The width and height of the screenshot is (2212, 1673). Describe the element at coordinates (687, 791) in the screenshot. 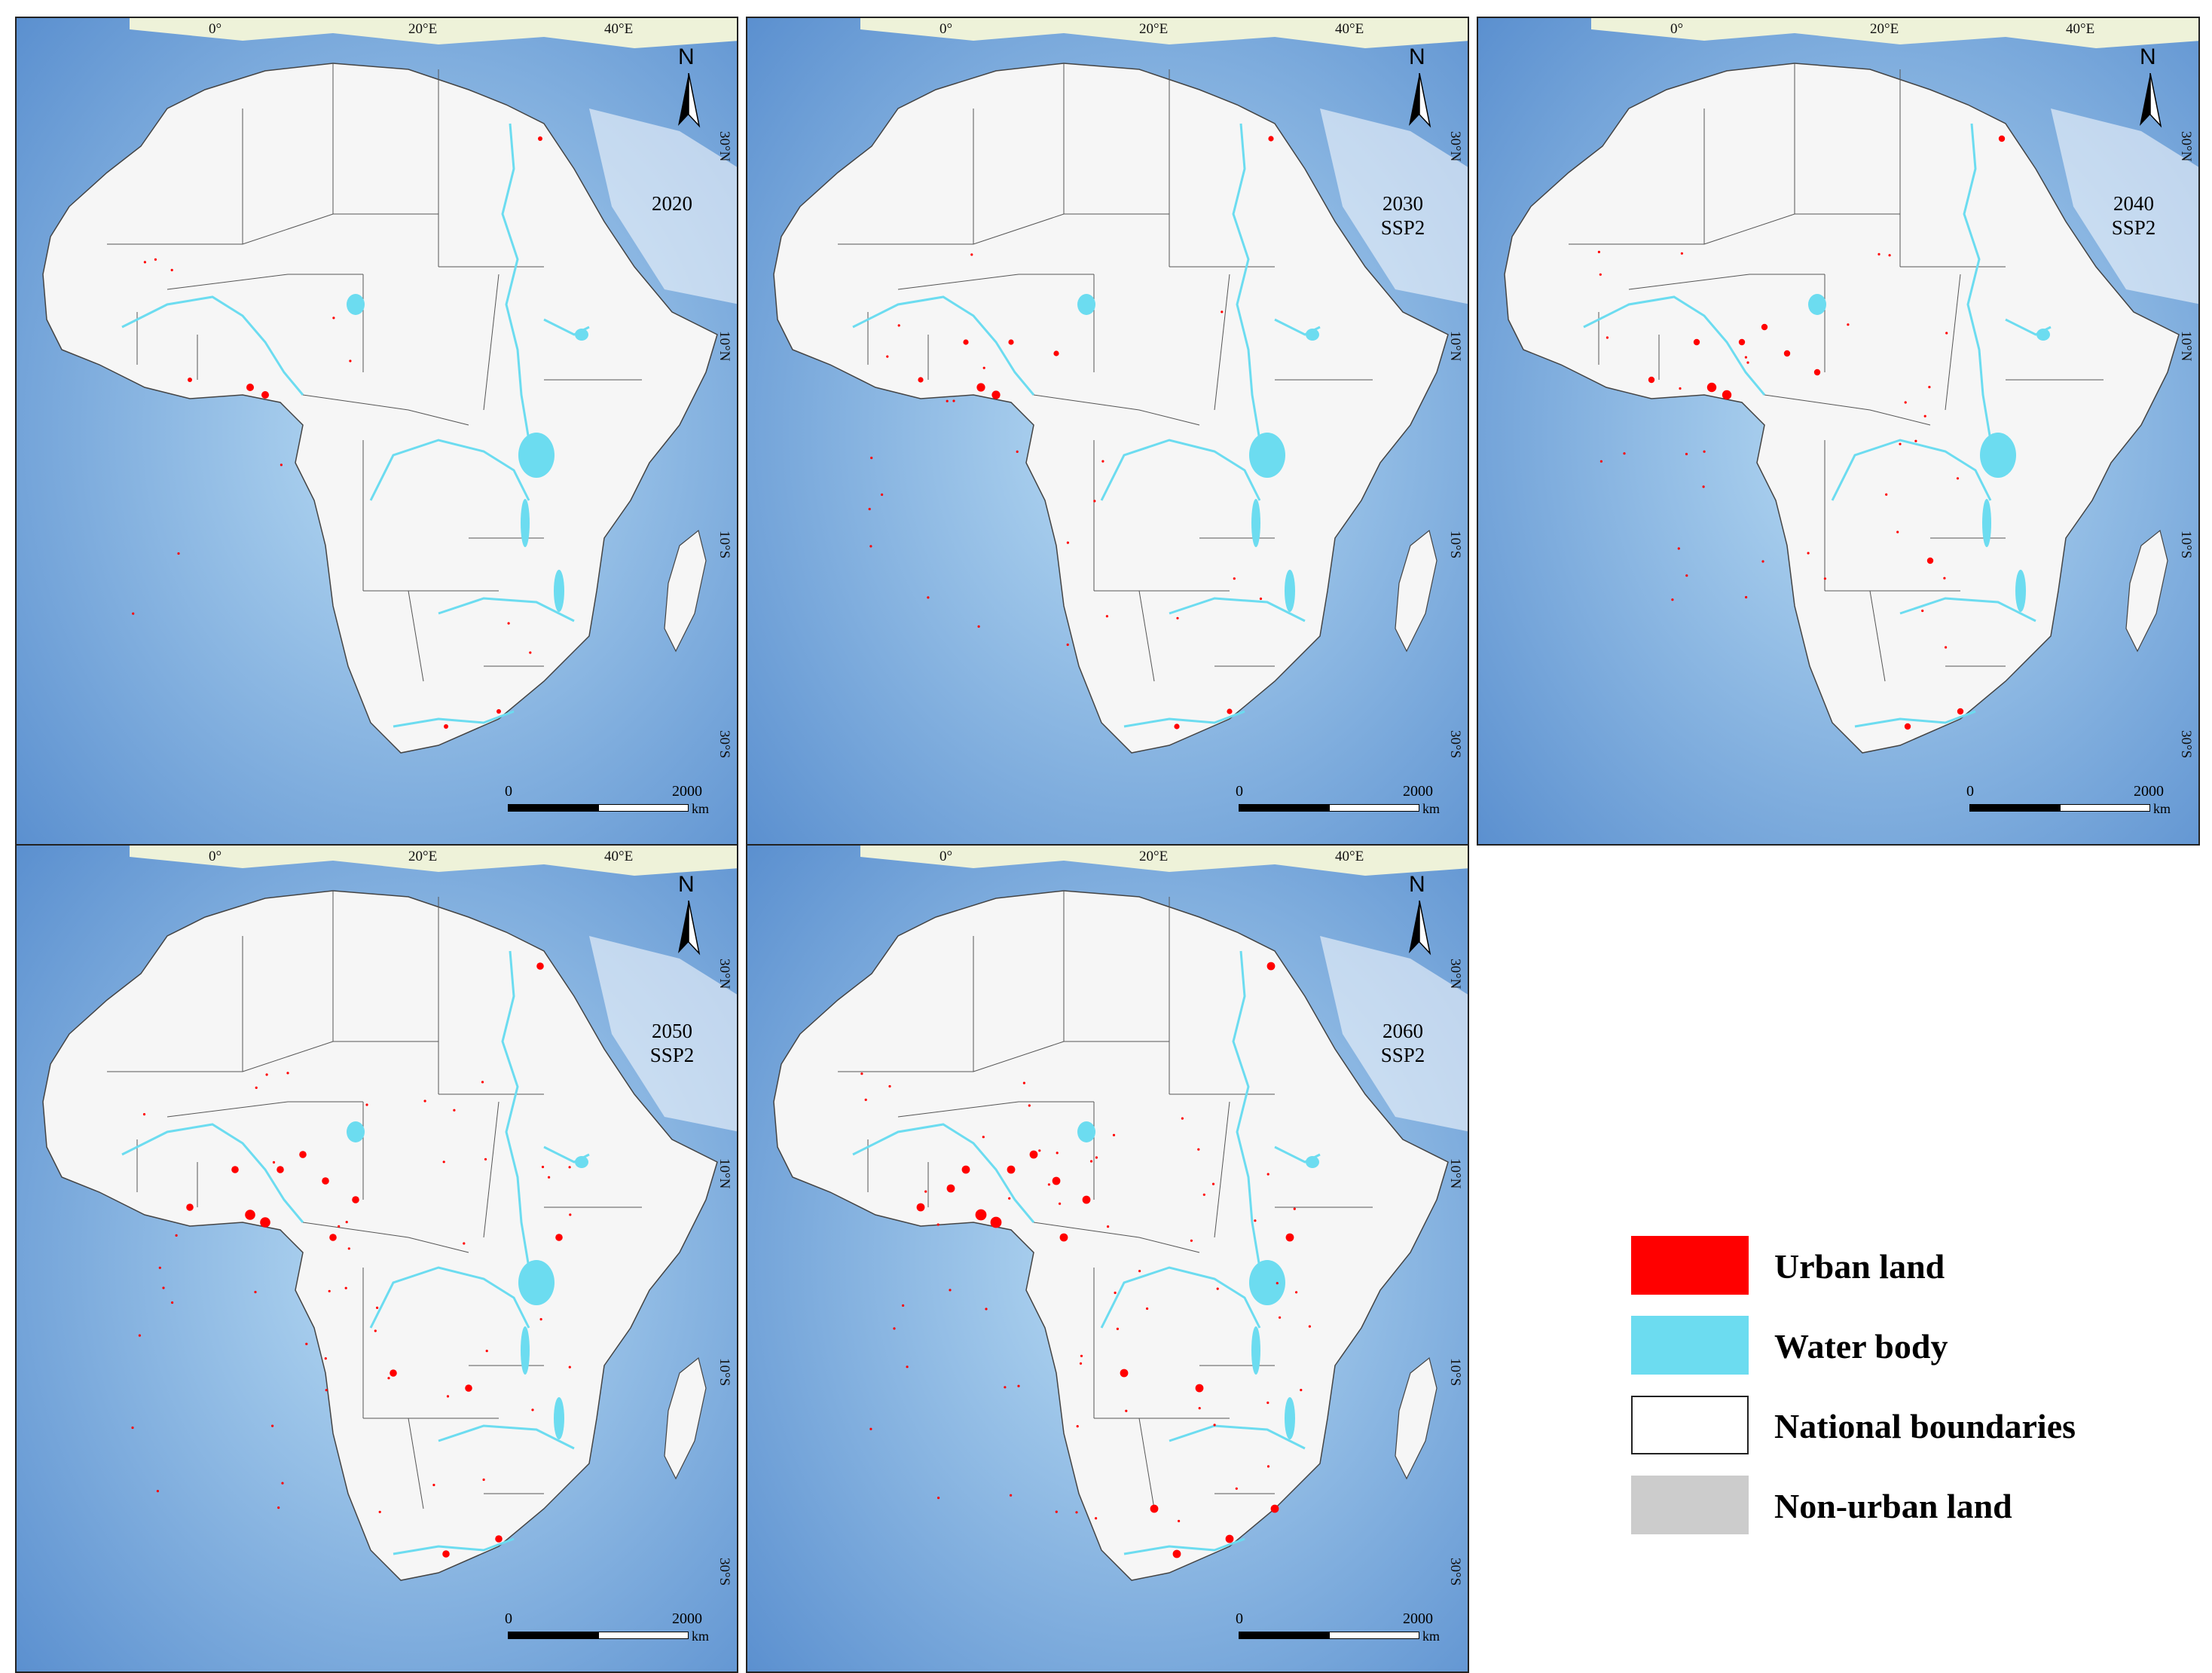

I see `scale-end-label: 2000` at that location.